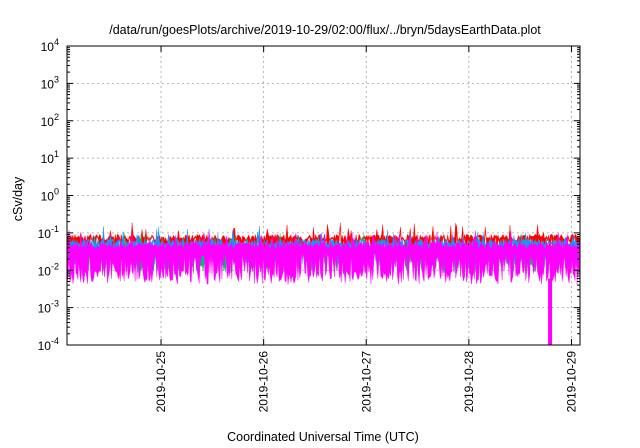  I want to click on y-tick-label: 10⁻³, so click(48, 307).